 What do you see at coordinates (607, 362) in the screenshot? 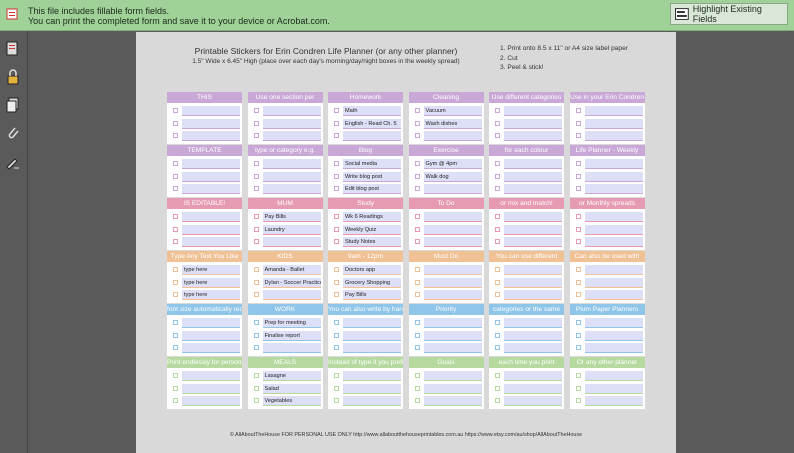
I see `sticker-header: Or any other planner` at bounding box center [607, 362].